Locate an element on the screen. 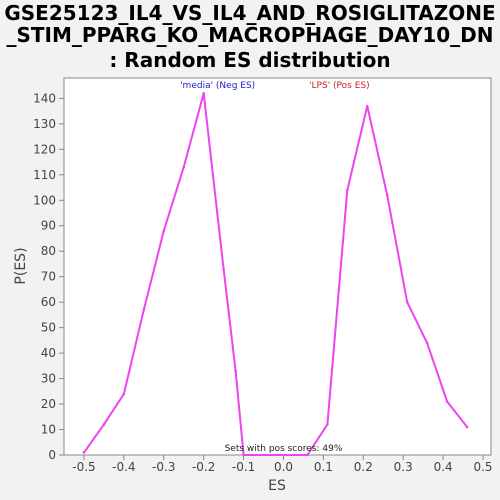 Image resolution: width=500 pixels, height=500 pixels. annotation-label: 'media' (Neg ES) is located at coordinates (217, 86).